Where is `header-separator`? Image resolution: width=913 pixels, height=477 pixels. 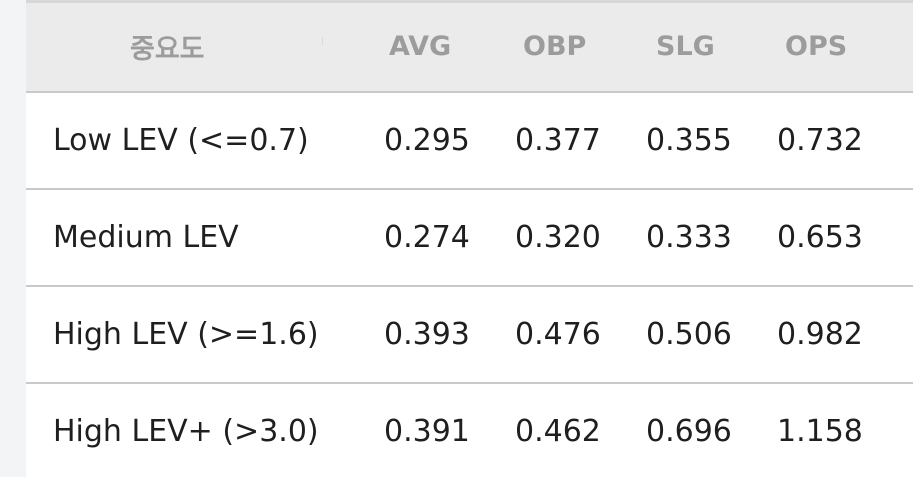 header-separator is located at coordinates (322, 41).